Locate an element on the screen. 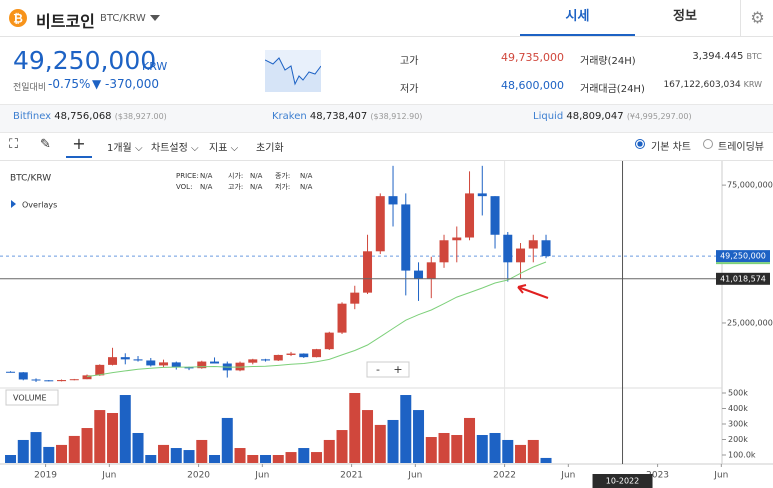 This screenshot has width=773, height=488. current-price: 49,250,000 is located at coordinates (85, 60).